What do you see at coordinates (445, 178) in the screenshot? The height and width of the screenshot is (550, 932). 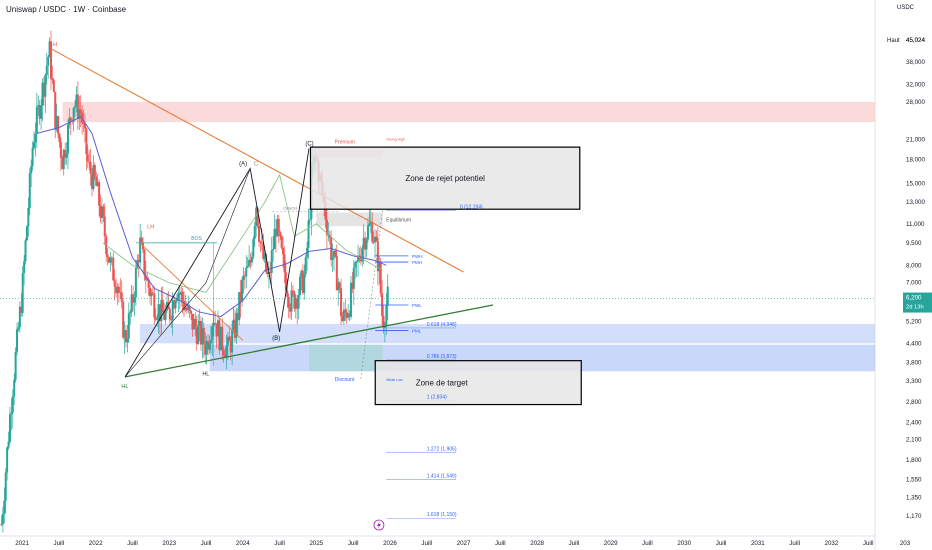 I see `rejection-zone-box` at bounding box center [445, 178].